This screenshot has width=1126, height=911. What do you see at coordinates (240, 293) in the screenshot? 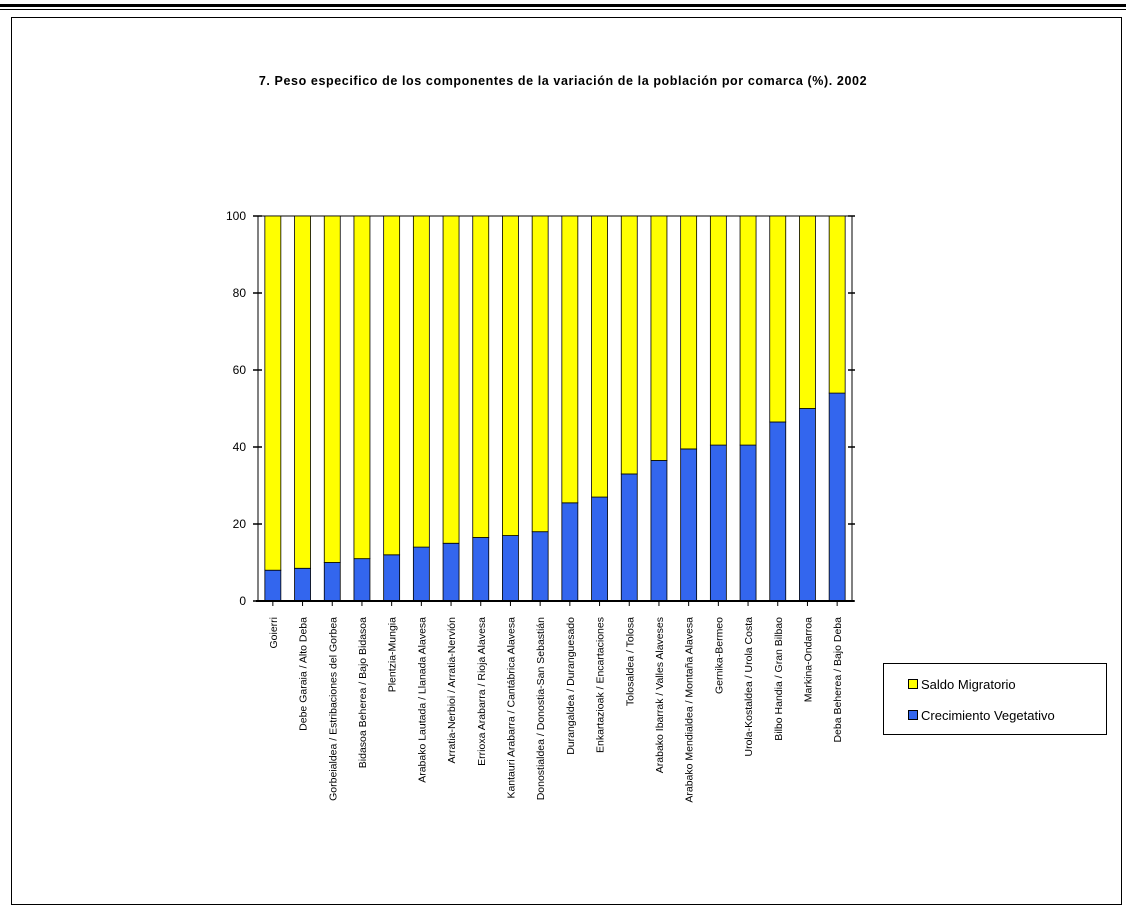
I see `y-tick-label: 80` at bounding box center [240, 293].